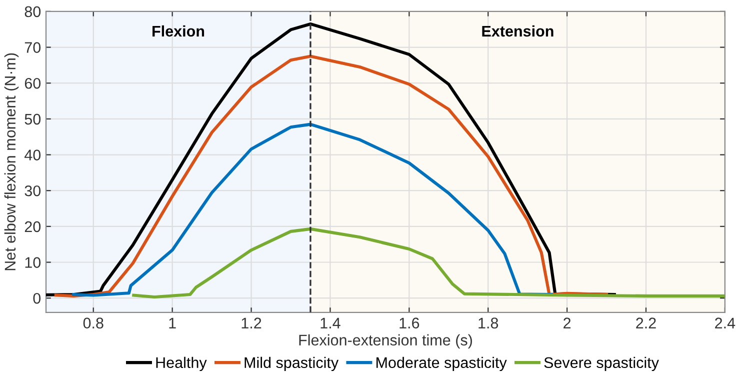  I want to click on x-tick-label: 1.2, so click(252, 323).